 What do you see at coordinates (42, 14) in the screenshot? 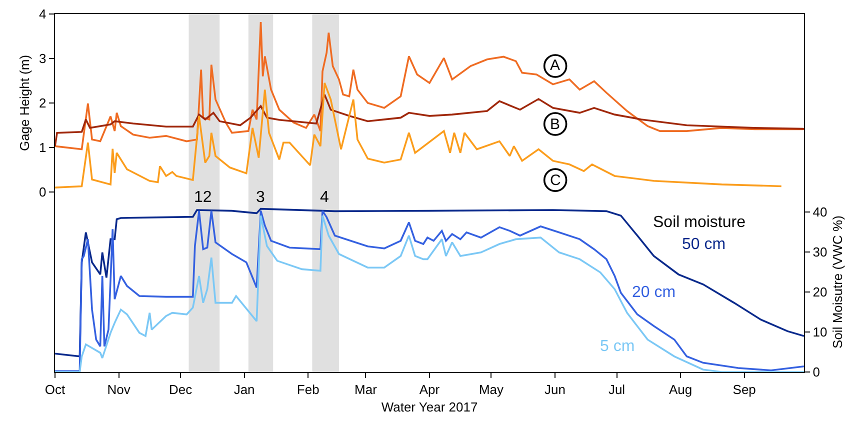
I see `y-tick-label: 4` at bounding box center [42, 14].